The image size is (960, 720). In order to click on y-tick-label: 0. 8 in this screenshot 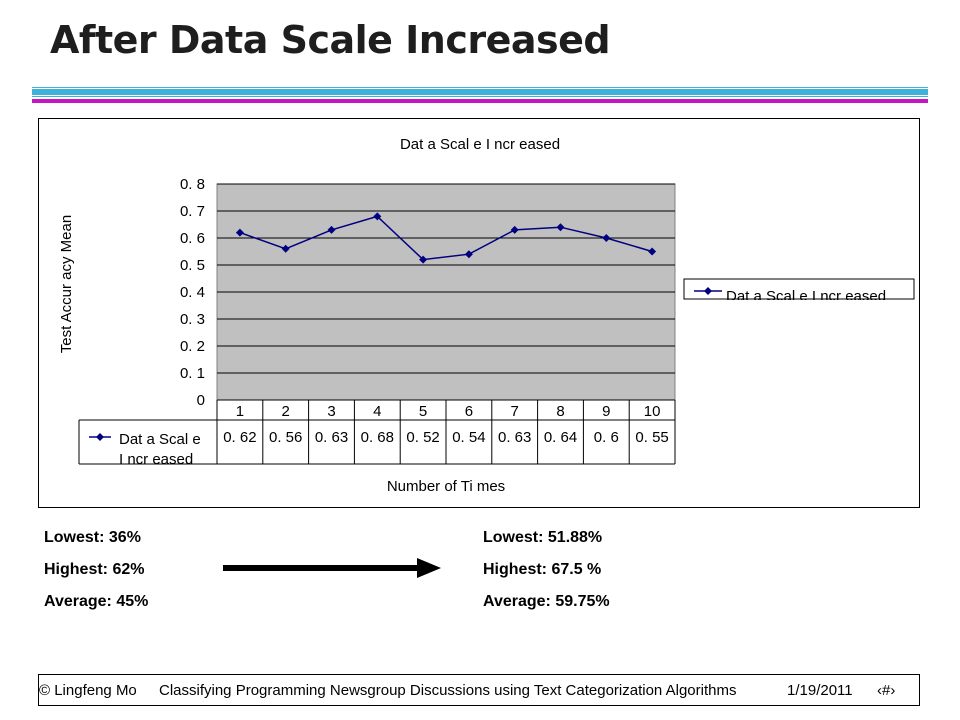, I will do `click(192, 184)`.